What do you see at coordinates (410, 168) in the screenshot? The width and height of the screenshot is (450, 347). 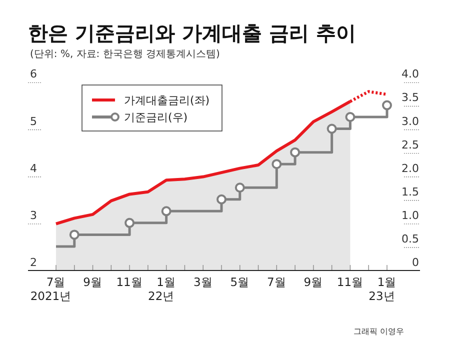 I see `y2-tick-label: 2.0` at bounding box center [410, 168].